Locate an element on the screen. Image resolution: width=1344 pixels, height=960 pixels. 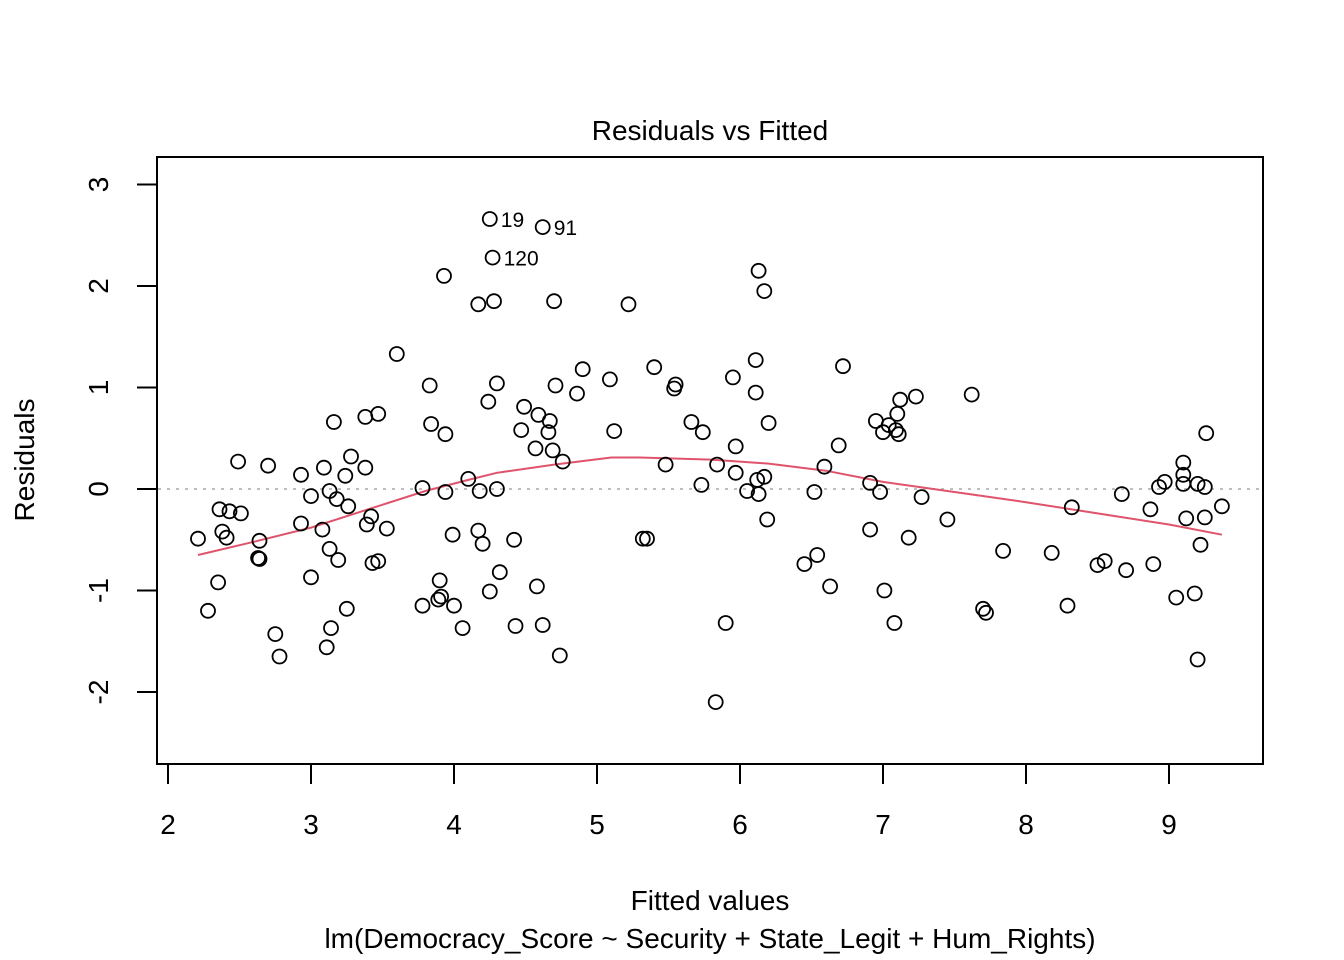
outlier-label: 19 is located at coordinates (512, 220).